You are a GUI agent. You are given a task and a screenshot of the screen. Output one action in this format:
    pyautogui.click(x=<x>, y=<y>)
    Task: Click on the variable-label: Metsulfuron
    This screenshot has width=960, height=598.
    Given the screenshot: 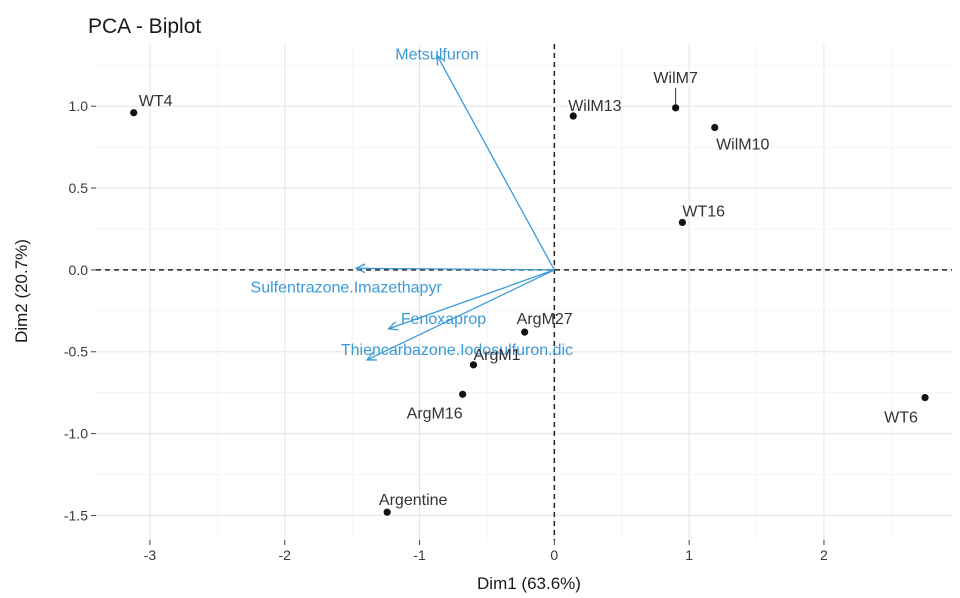 What is the action you would take?
    pyautogui.click(x=437, y=54)
    